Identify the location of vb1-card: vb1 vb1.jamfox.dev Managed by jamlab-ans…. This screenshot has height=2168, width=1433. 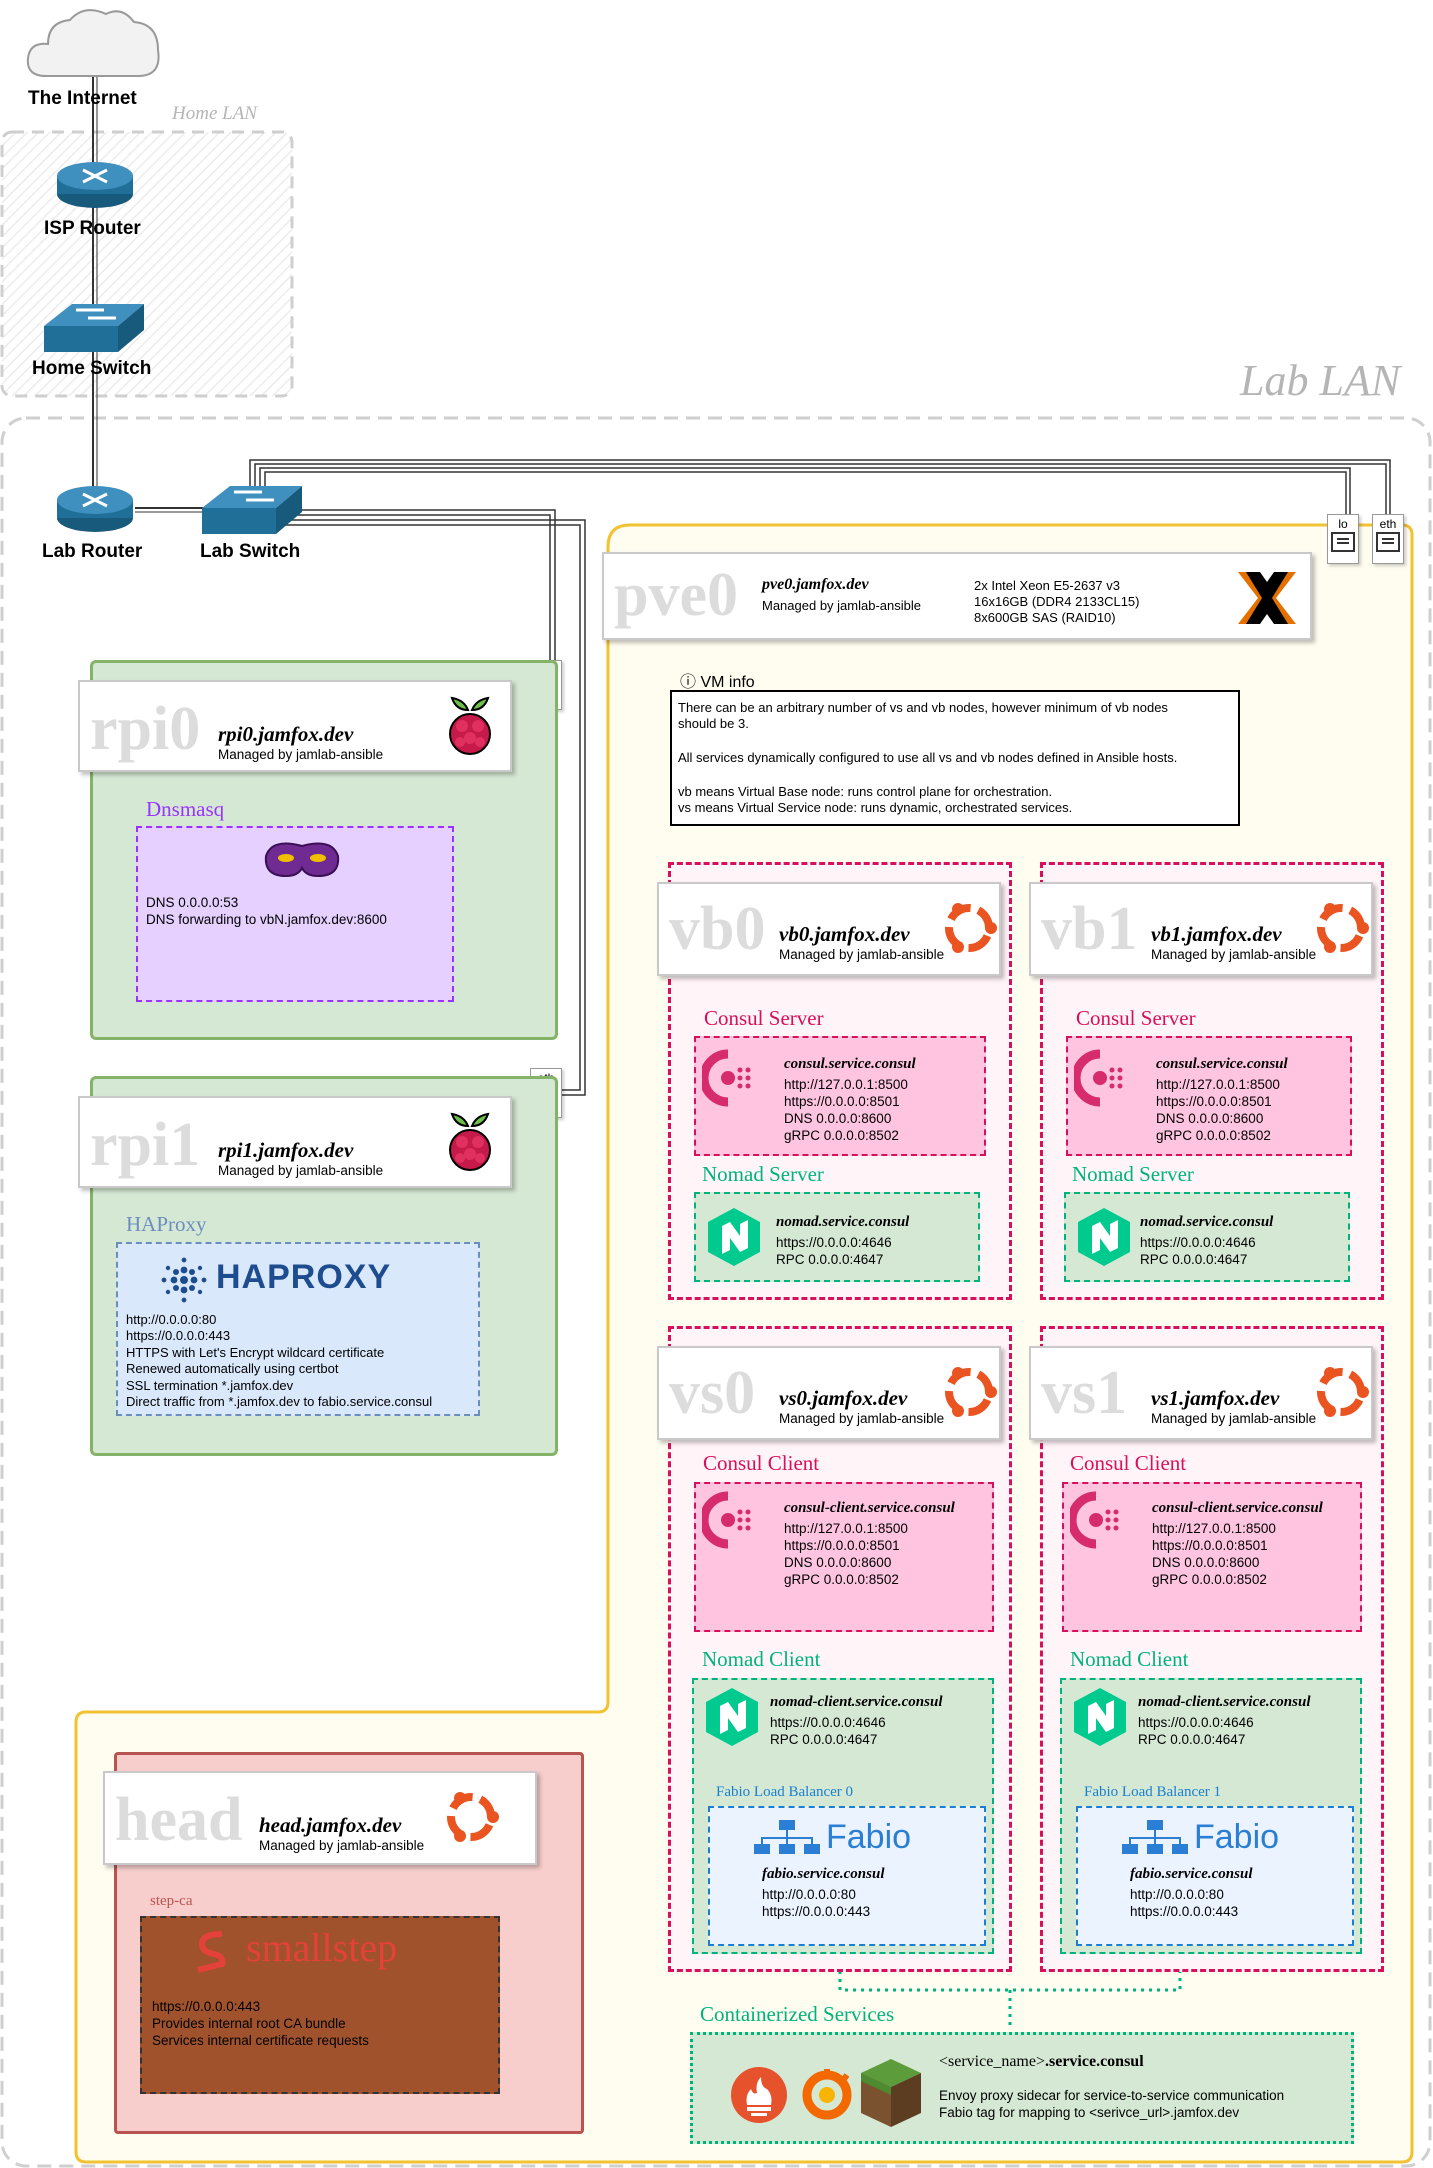
(1201, 929).